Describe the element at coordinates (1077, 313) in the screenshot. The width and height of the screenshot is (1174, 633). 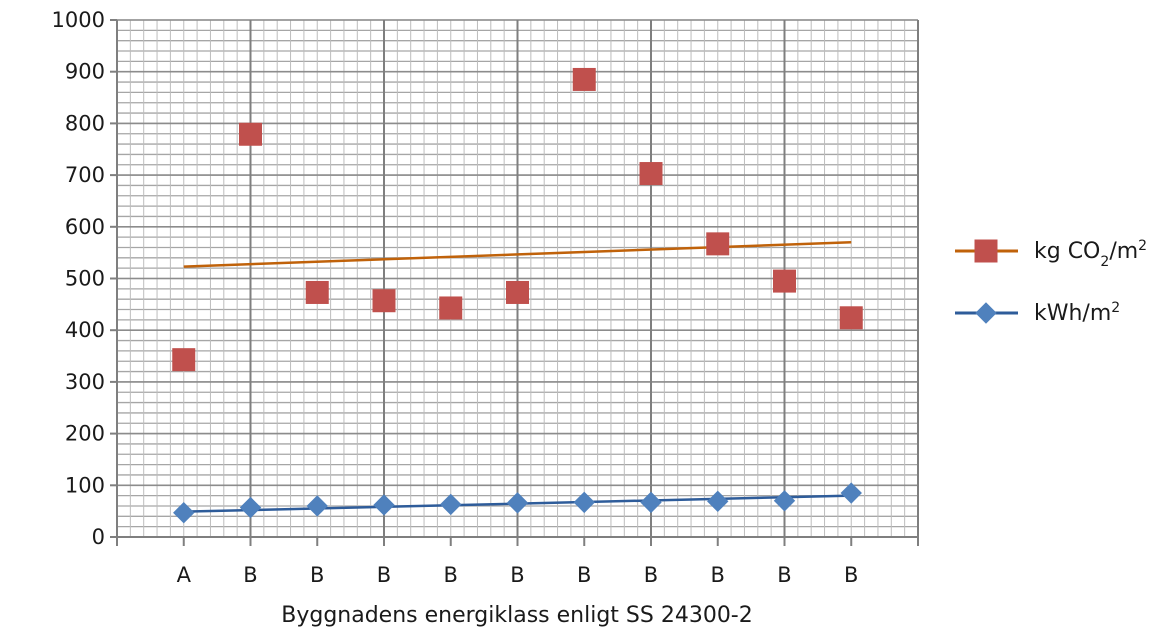
I see `legend-label: kWh/m2` at that location.